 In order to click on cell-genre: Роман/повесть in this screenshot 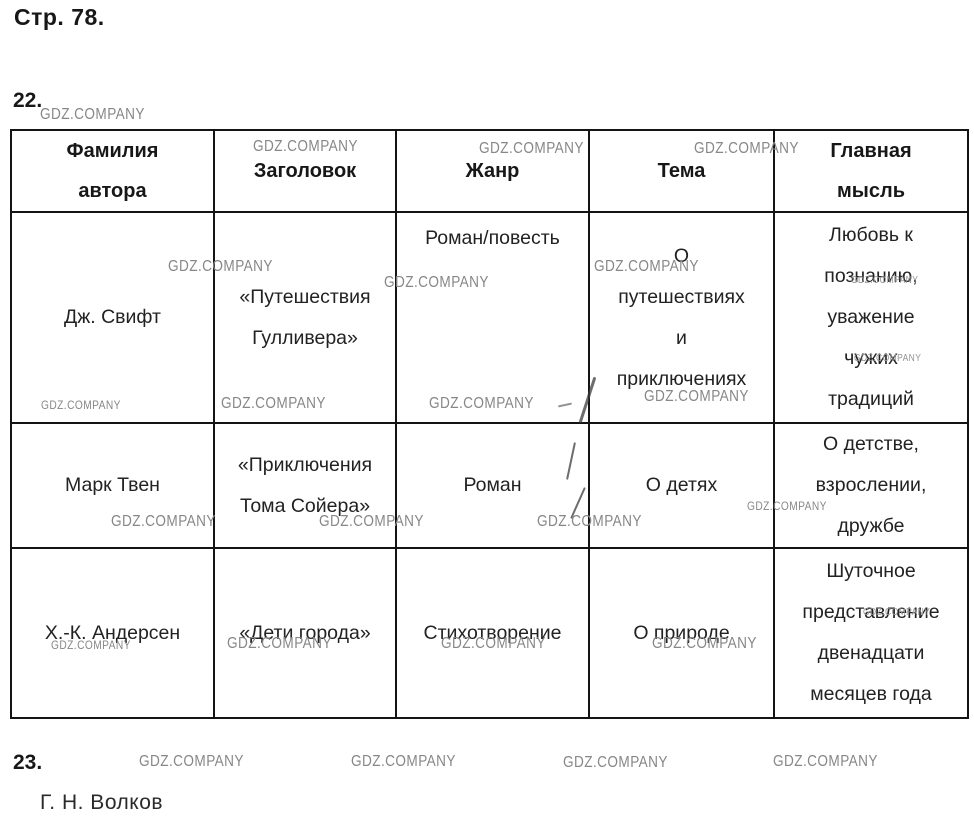, I will do `click(492, 317)`.